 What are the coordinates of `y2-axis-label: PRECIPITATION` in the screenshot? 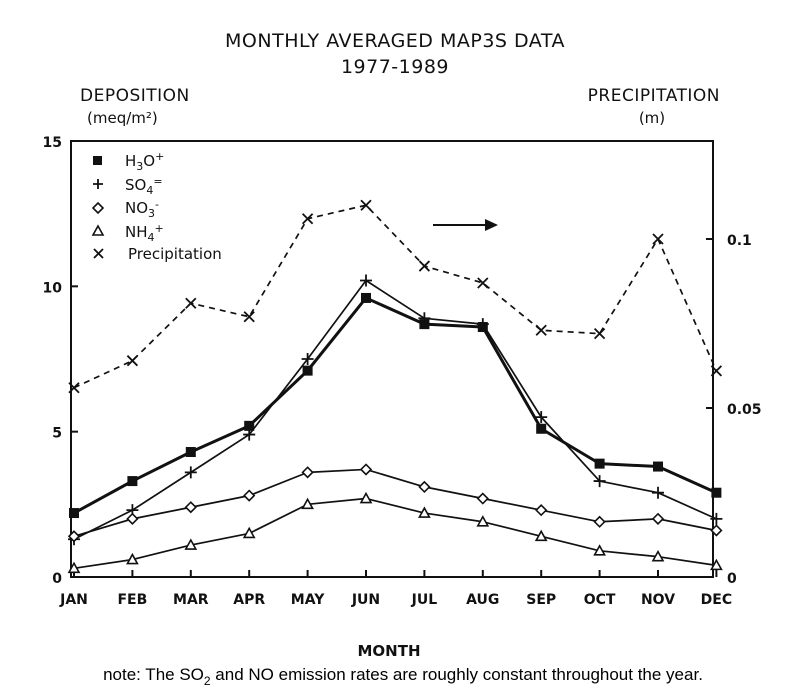 It's located at (654, 96).